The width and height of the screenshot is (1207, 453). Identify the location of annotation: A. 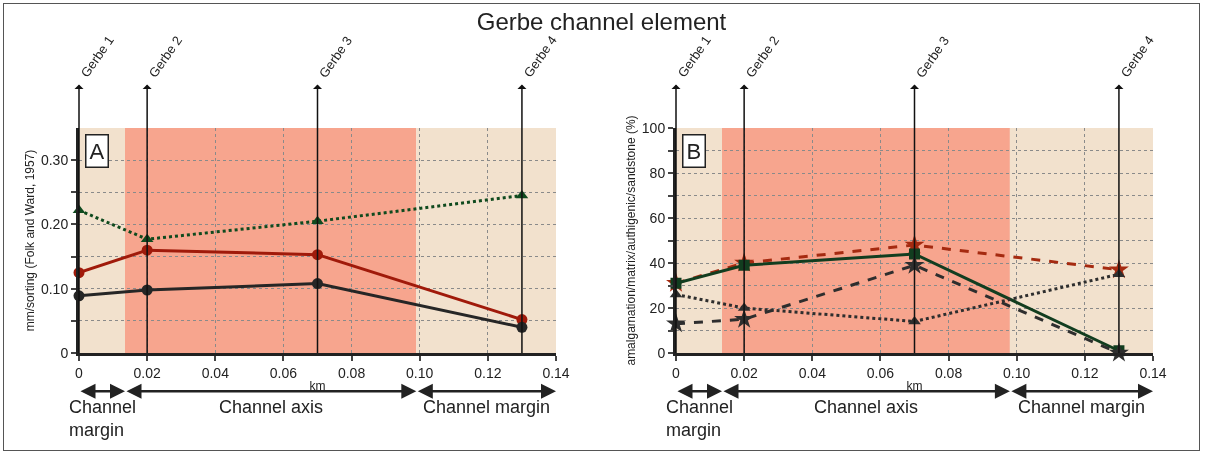
(97, 151).